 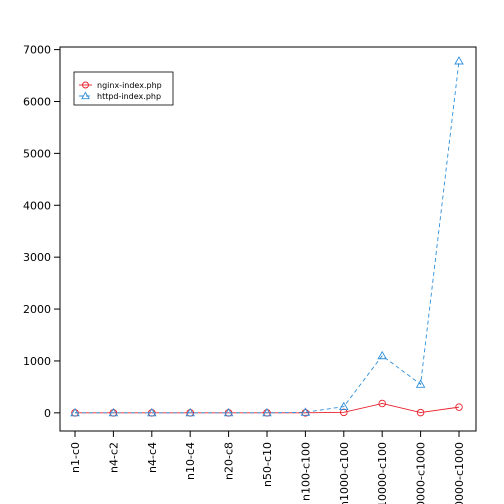 What do you see at coordinates (37, 309) in the screenshot?
I see `y-tick-label: 2000` at bounding box center [37, 309].